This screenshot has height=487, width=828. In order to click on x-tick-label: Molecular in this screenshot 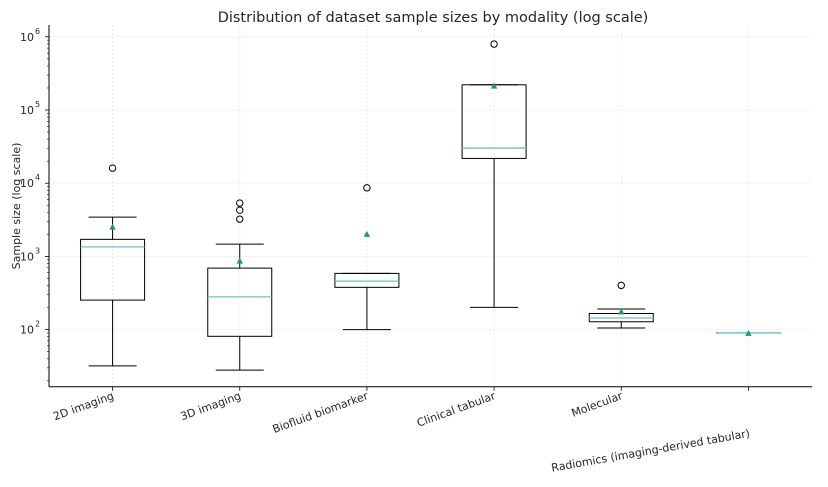, I will do `click(597, 404)`.